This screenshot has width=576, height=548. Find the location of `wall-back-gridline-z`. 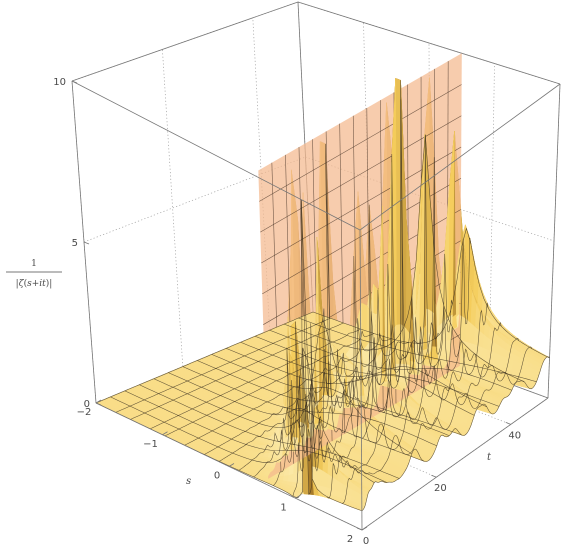

wall-back-gridline-z is located at coordinates (430, 199).